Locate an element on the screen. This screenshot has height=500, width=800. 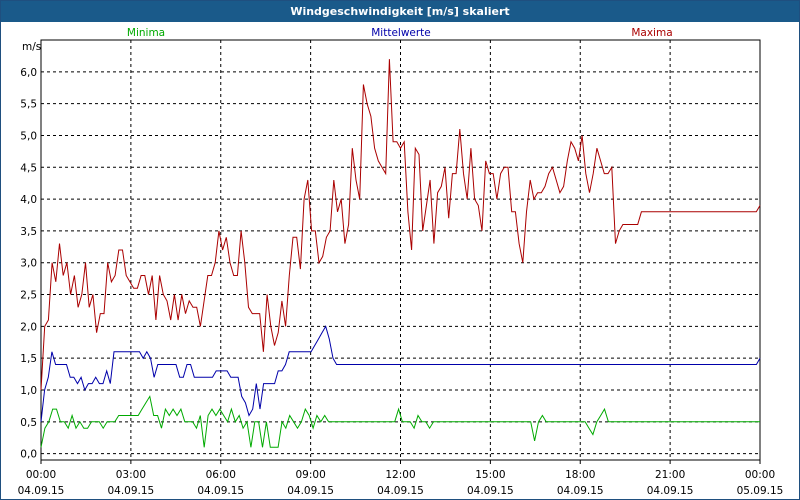
y-tick-label: 5,5 is located at coordinates (28, 105).